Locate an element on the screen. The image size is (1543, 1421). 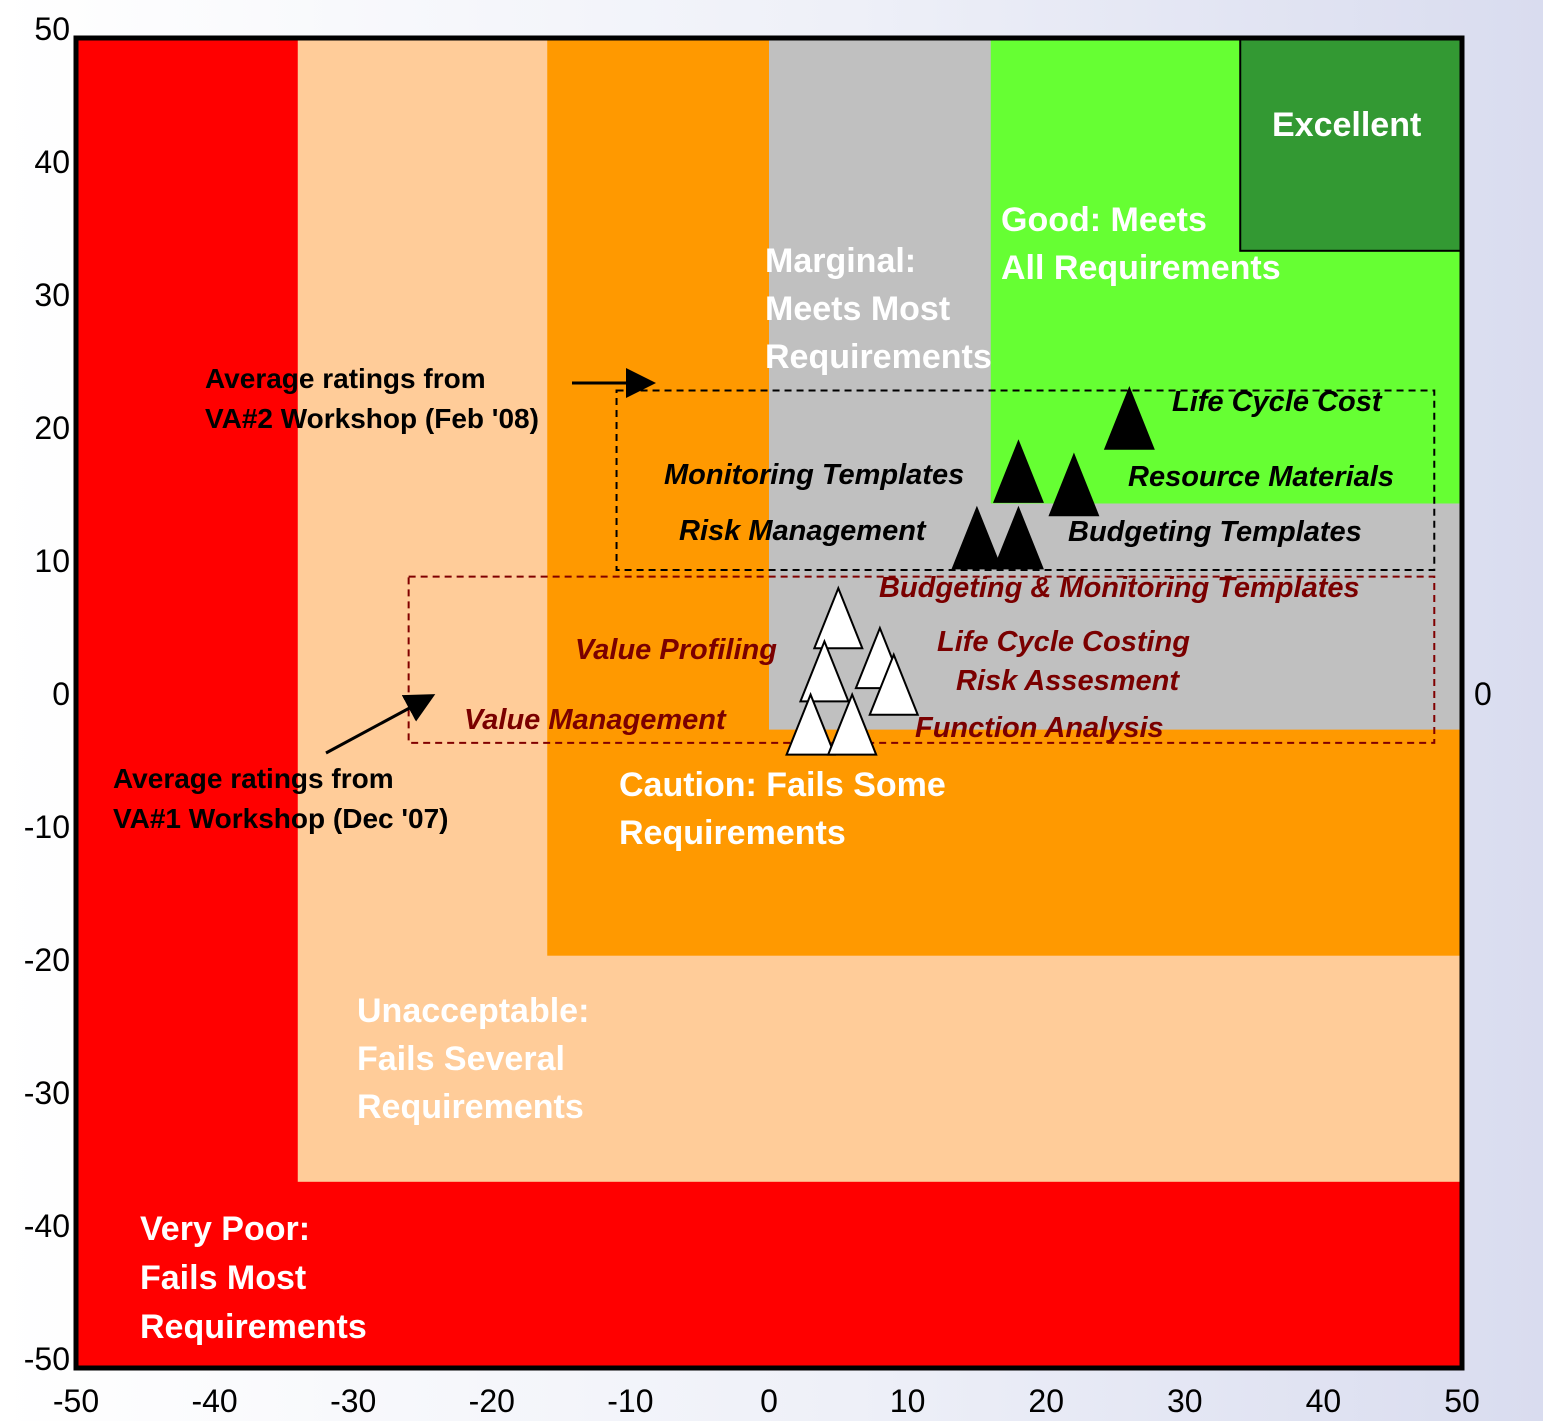
zone-label-unacceptable: Unacceptable: is located at coordinates (473, 1011).